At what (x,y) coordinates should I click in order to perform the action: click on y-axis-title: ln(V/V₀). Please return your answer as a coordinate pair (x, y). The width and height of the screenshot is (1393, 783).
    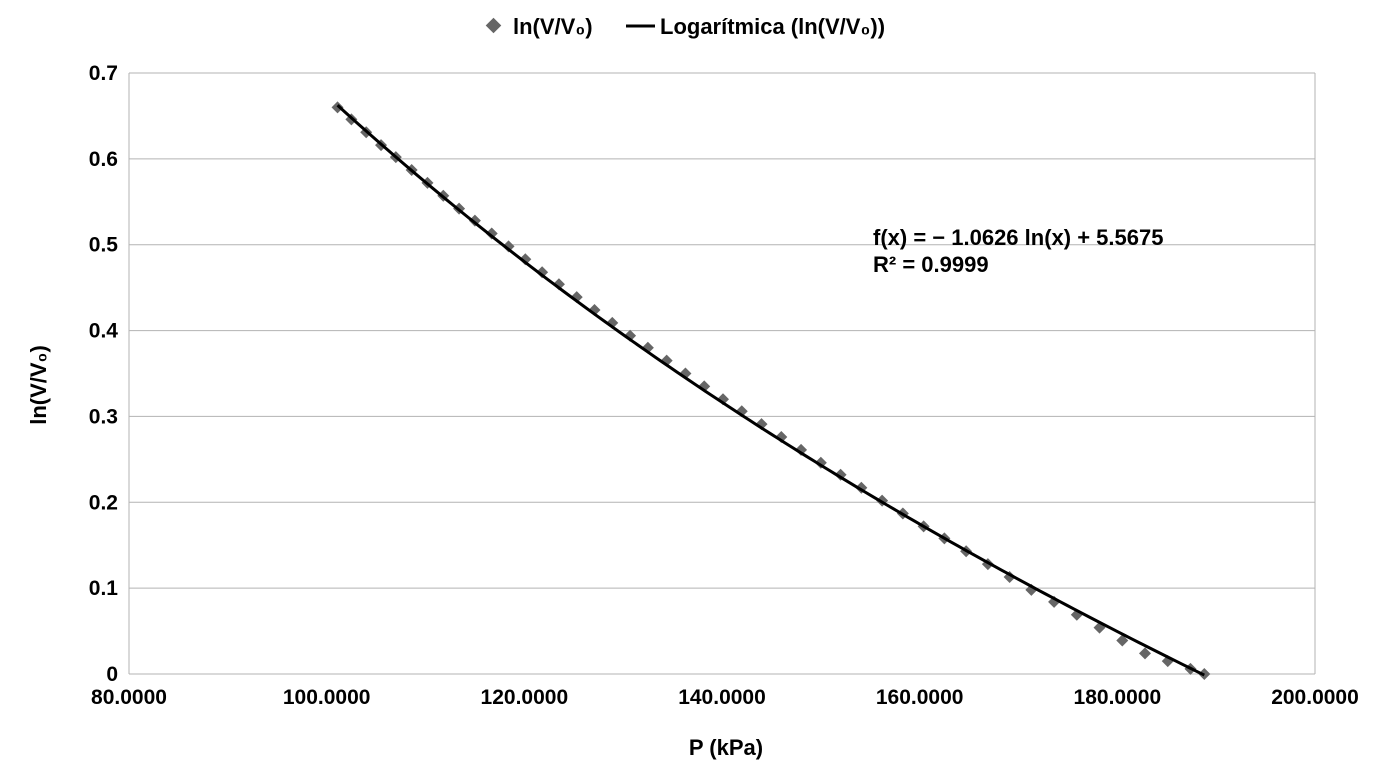
    Looking at the image, I should click on (38, 385).